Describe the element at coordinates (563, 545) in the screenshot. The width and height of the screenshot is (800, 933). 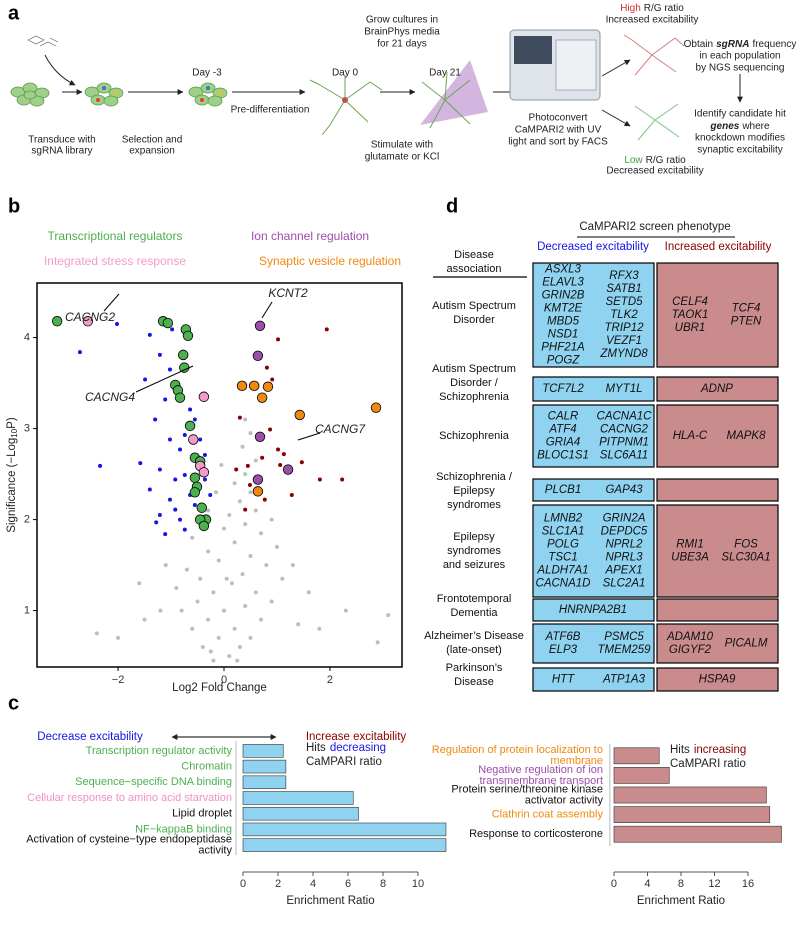
I see `gene: POLG` at that location.